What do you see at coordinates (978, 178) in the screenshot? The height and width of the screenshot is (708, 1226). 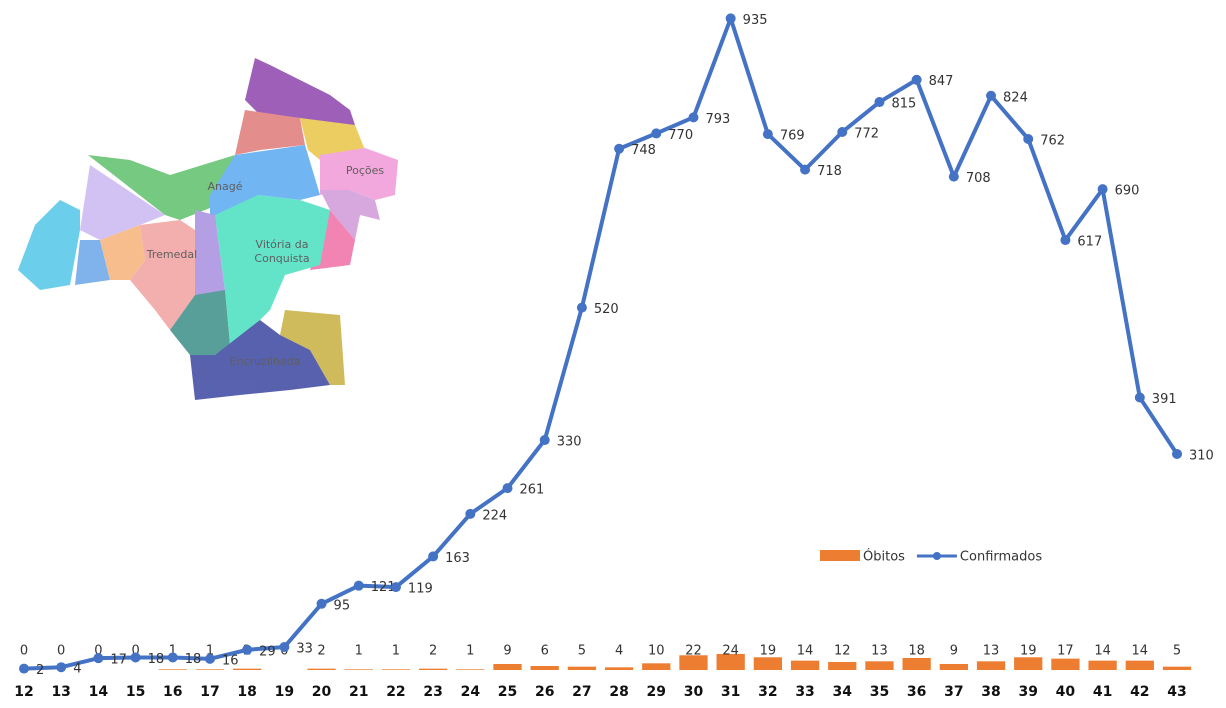 I see `point-label: 708` at bounding box center [978, 178].